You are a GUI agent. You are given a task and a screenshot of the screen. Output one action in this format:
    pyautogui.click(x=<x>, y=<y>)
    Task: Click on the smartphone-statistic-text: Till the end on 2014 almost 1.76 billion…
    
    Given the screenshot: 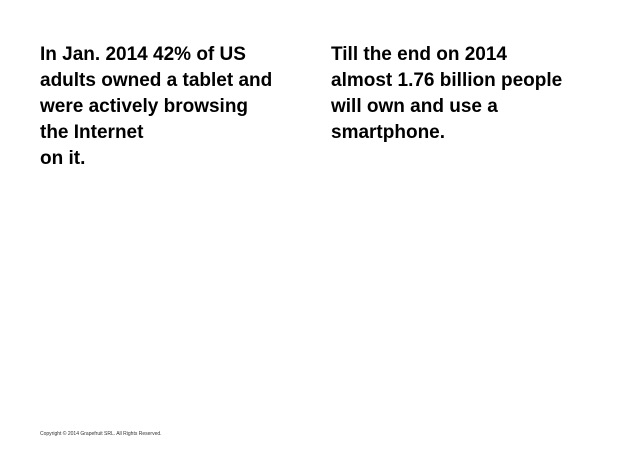 What is the action you would take?
    pyautogui.click(x=447, y=93)
    